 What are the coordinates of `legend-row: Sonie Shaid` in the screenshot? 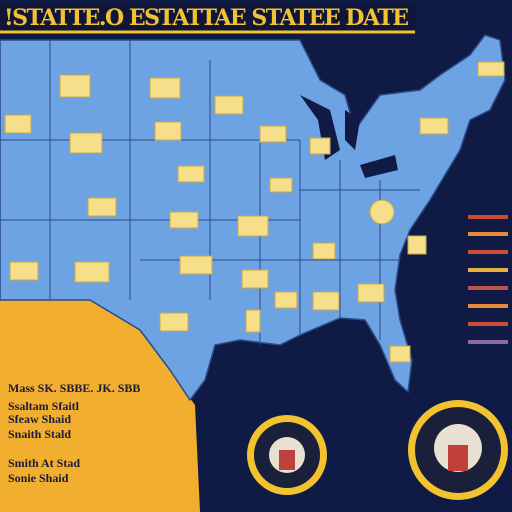 It's located at (38, 478).